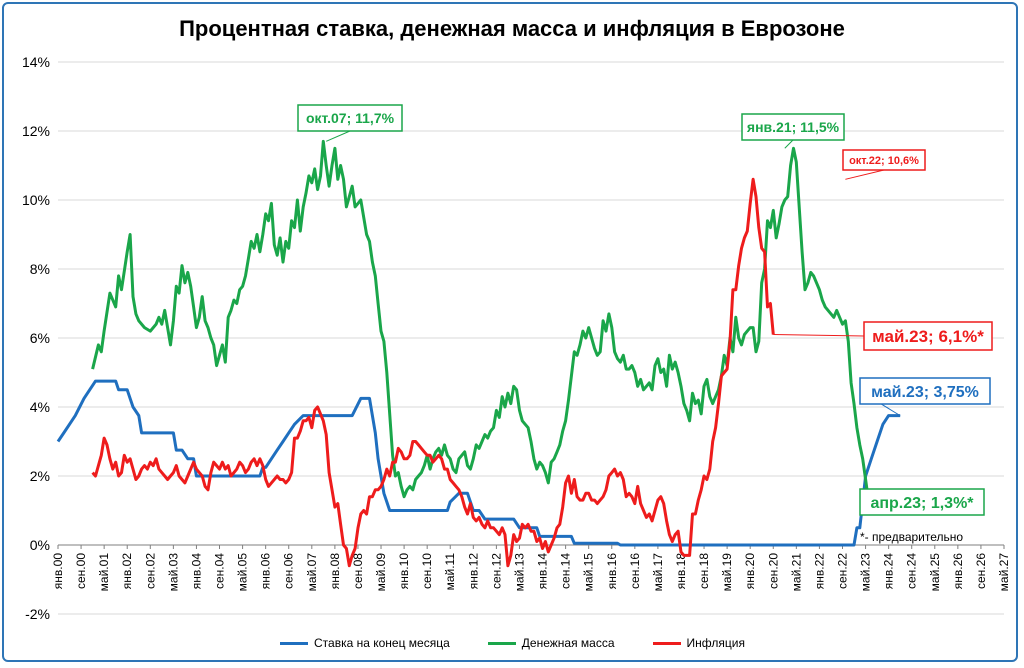 The width and height of the screenshot is (1024, 668). I want to click on callout-label-2: окт.22; 10,6%, so click(884, 161).